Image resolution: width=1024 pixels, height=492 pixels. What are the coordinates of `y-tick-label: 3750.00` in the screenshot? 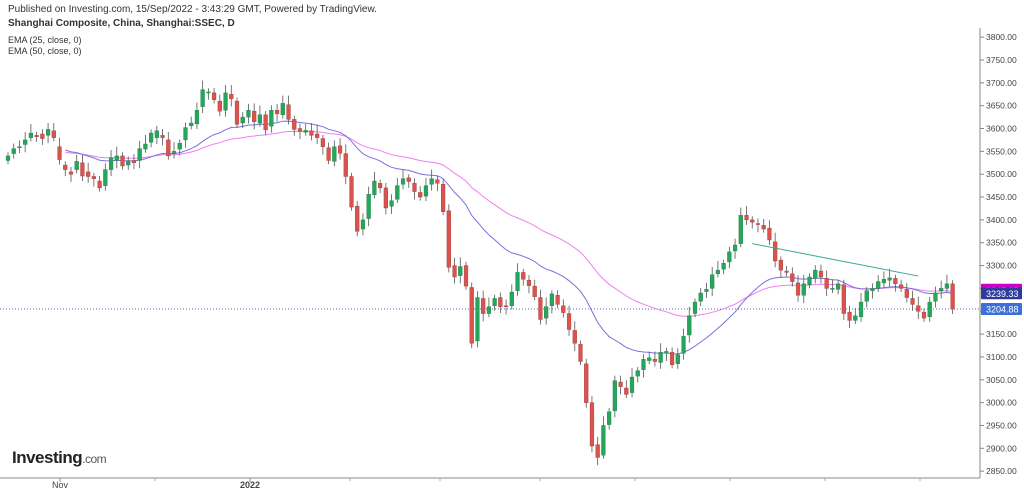 It's located at (1001, 60).